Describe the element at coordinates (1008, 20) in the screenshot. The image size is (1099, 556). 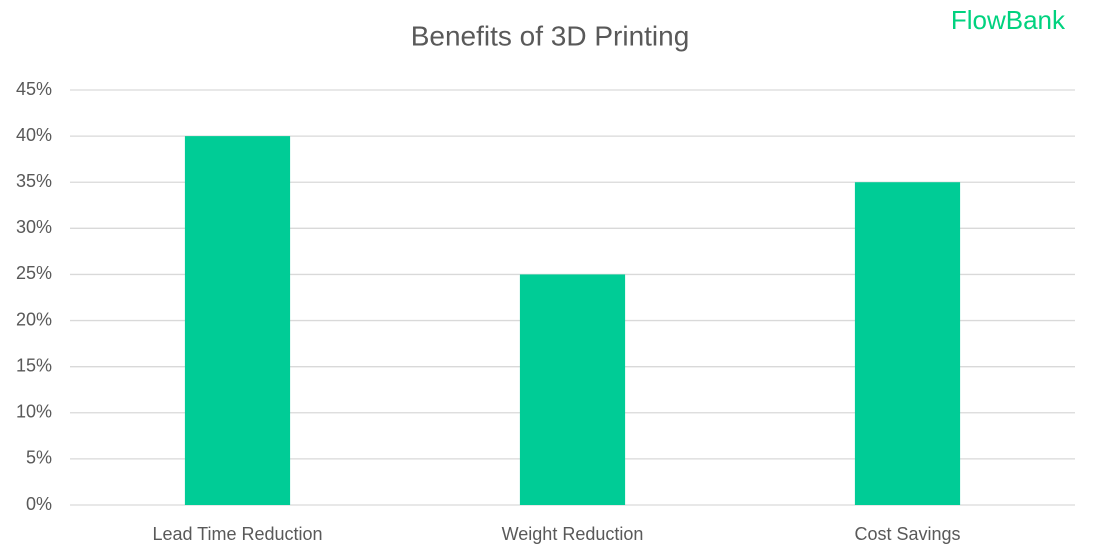
I see `logo: FlowBank` at that location.